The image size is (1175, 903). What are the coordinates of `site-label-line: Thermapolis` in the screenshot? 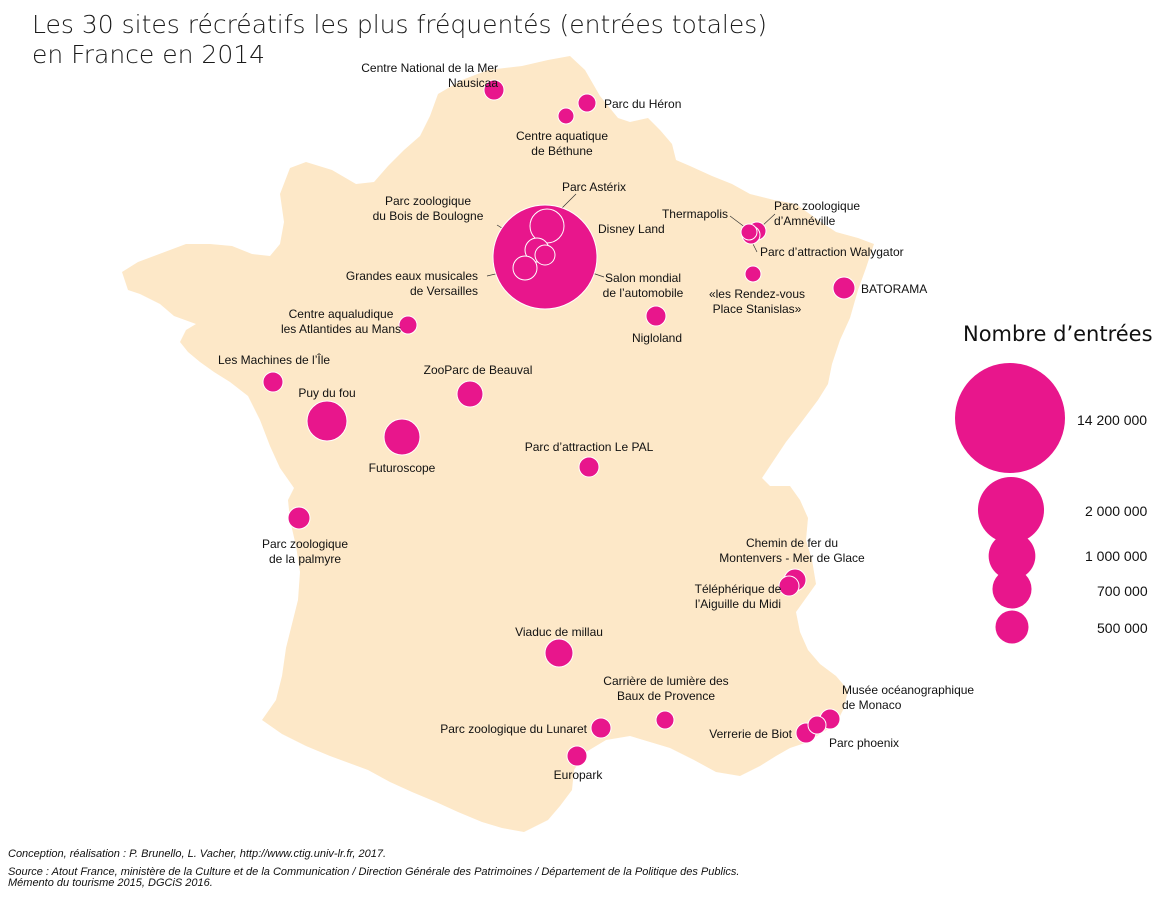 It's located at (695, 214).